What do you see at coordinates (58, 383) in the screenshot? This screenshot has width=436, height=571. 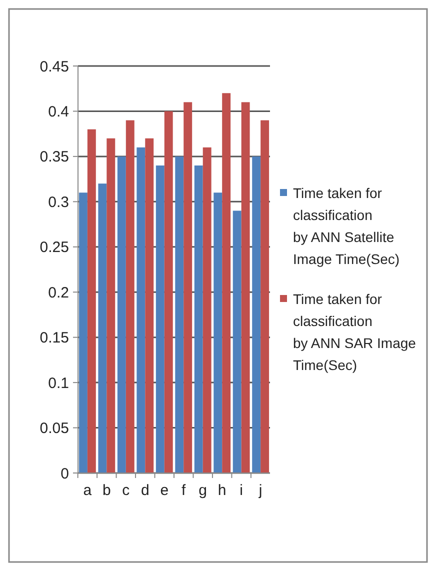 I see `y-tick-label: 0.1` at bounding box center [58, 383].